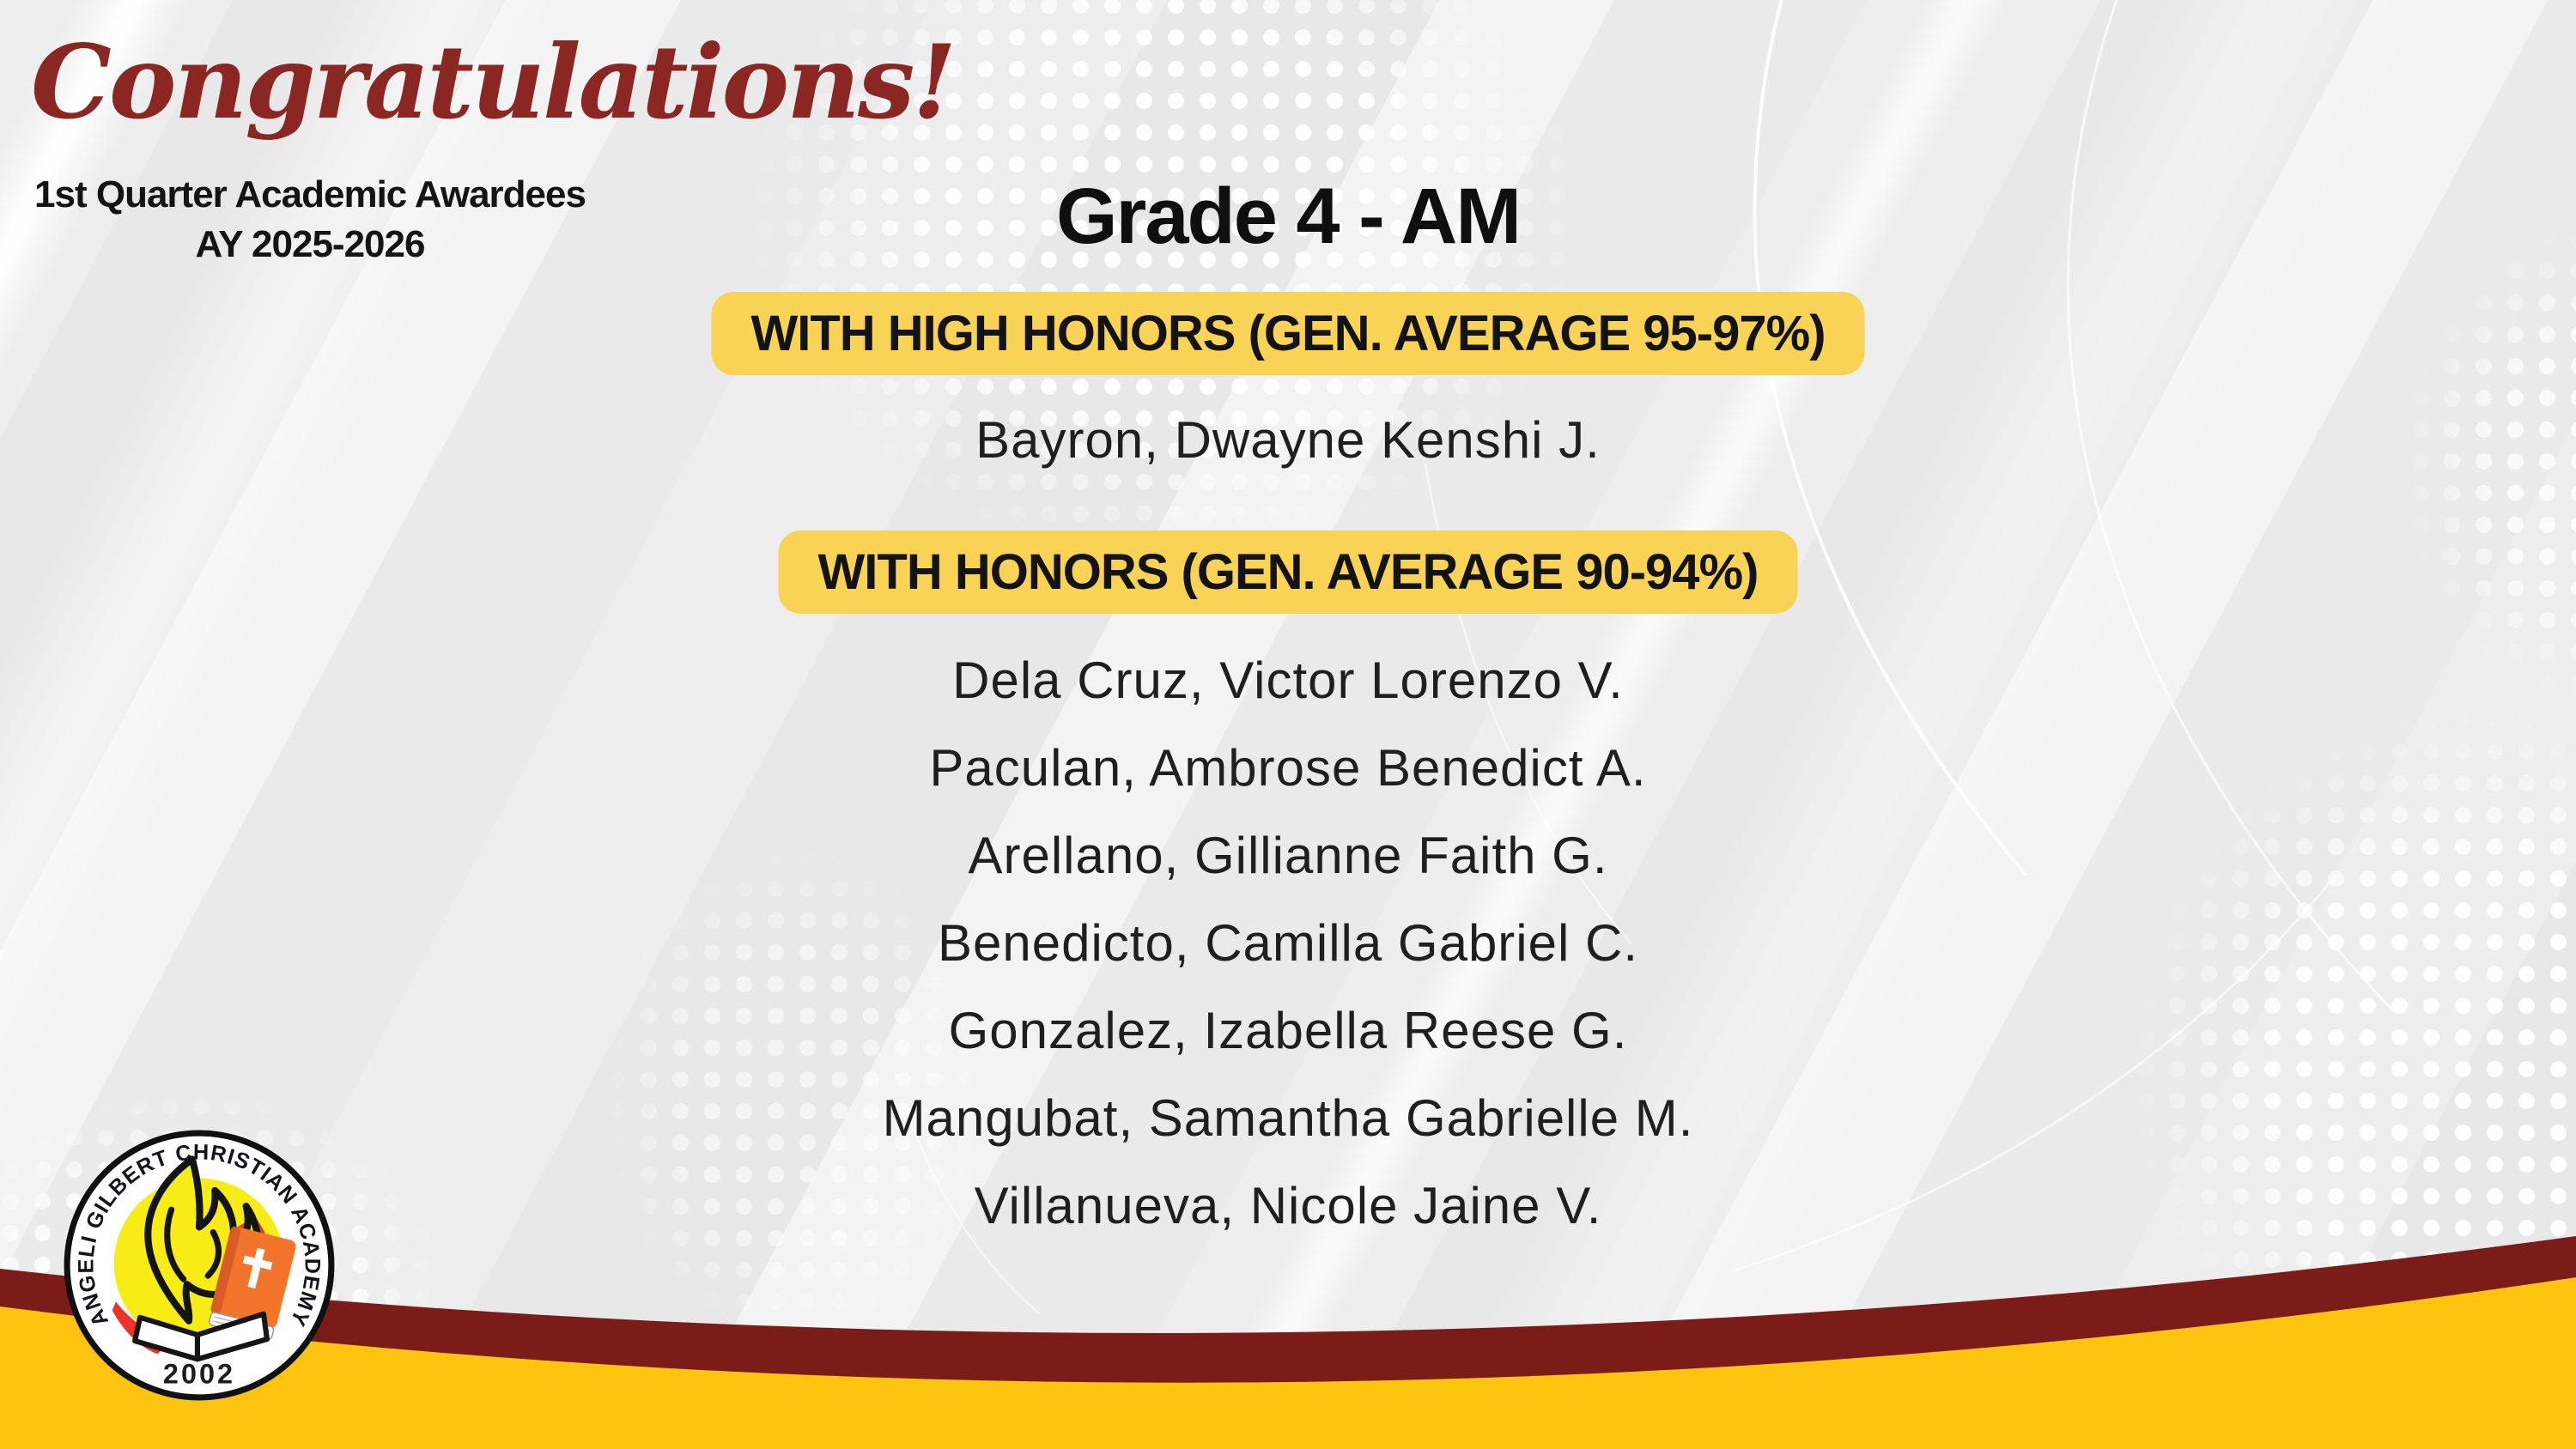 Image resolution: width=2576 pixels, height=1449 pixels. I want to click on halftone-dots-pattern, so click(2490, 463).